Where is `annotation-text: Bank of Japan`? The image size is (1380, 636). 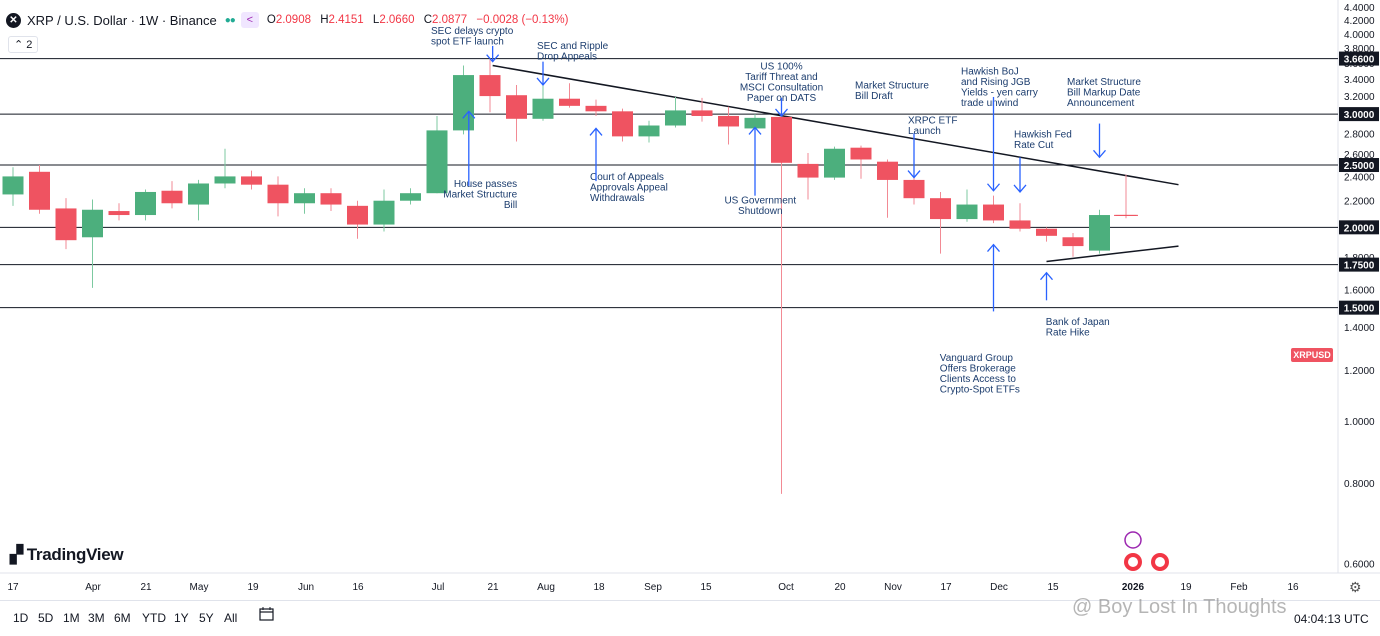 annotation-text: Bank of Japan is located at coordinates (1078, 322).